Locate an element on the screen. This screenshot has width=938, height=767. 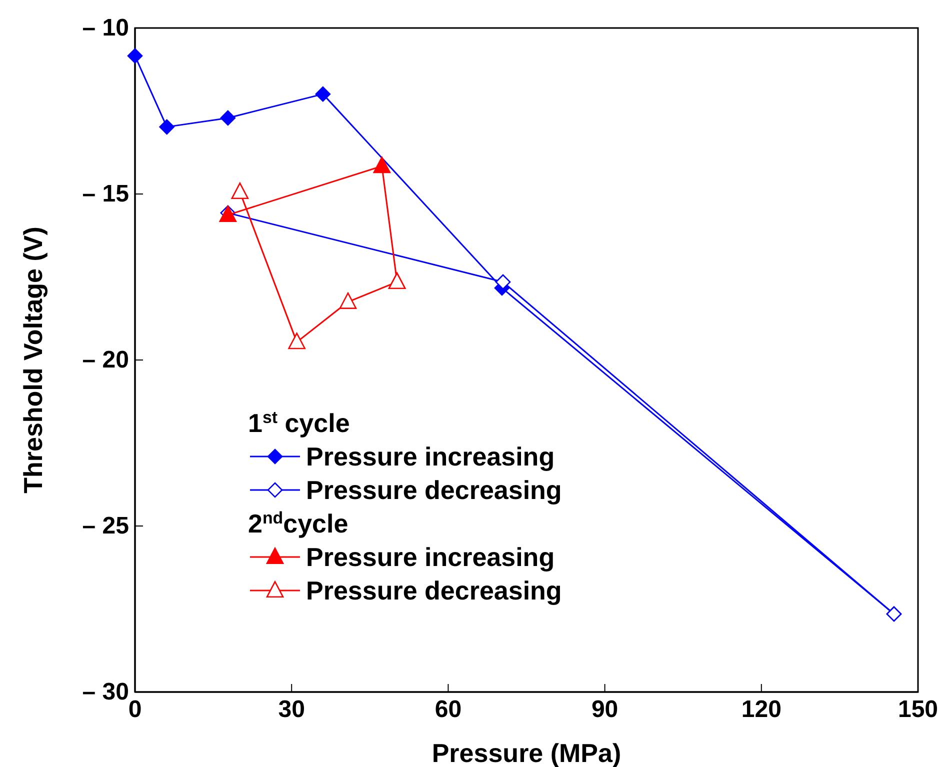
y-tick-label: – 10 is located at coordinates (105, 28).